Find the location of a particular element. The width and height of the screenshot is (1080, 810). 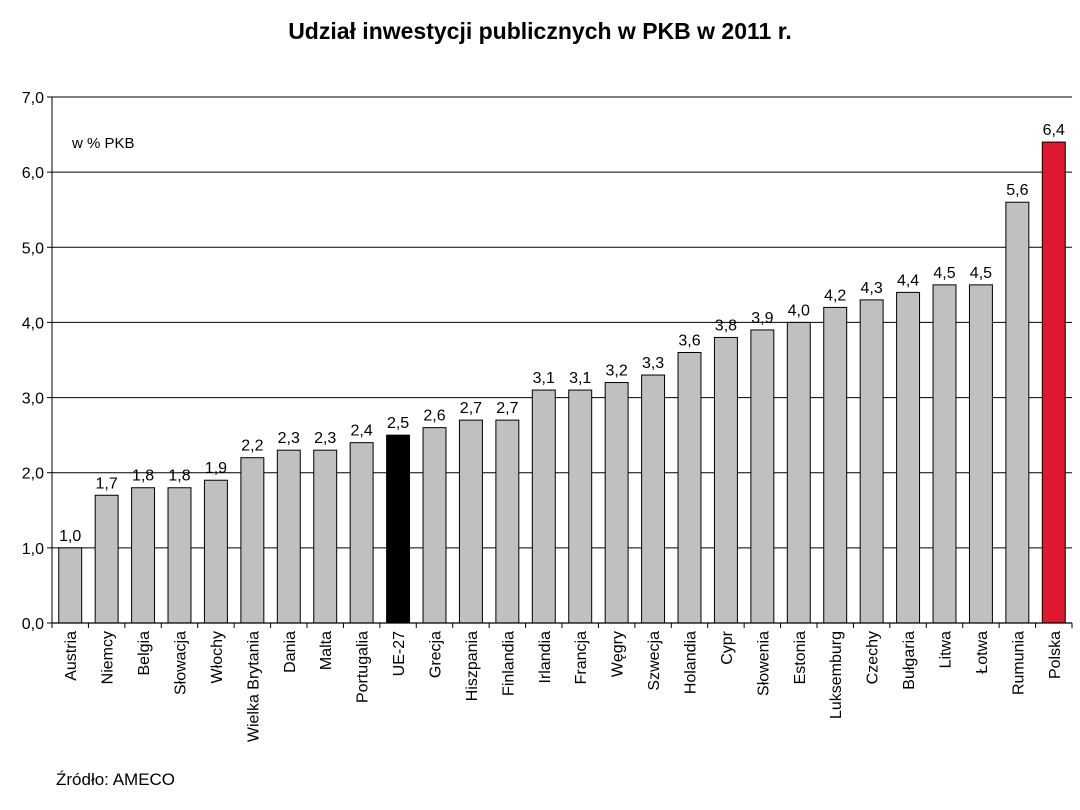

value-label: 6,4 is located at coordinates (1054, 130).